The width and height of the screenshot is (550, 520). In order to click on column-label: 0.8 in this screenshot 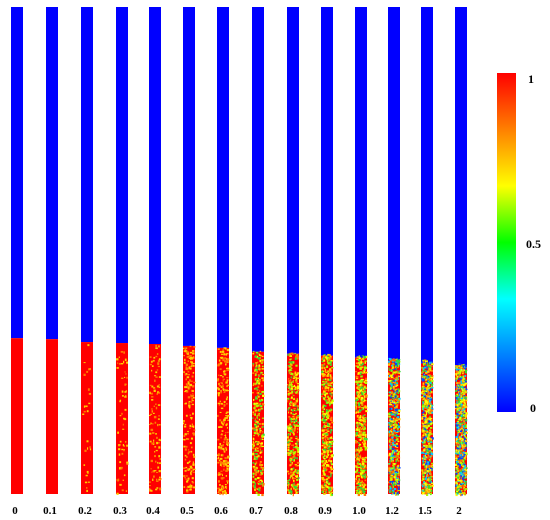, I will do `click(291, 511)`.